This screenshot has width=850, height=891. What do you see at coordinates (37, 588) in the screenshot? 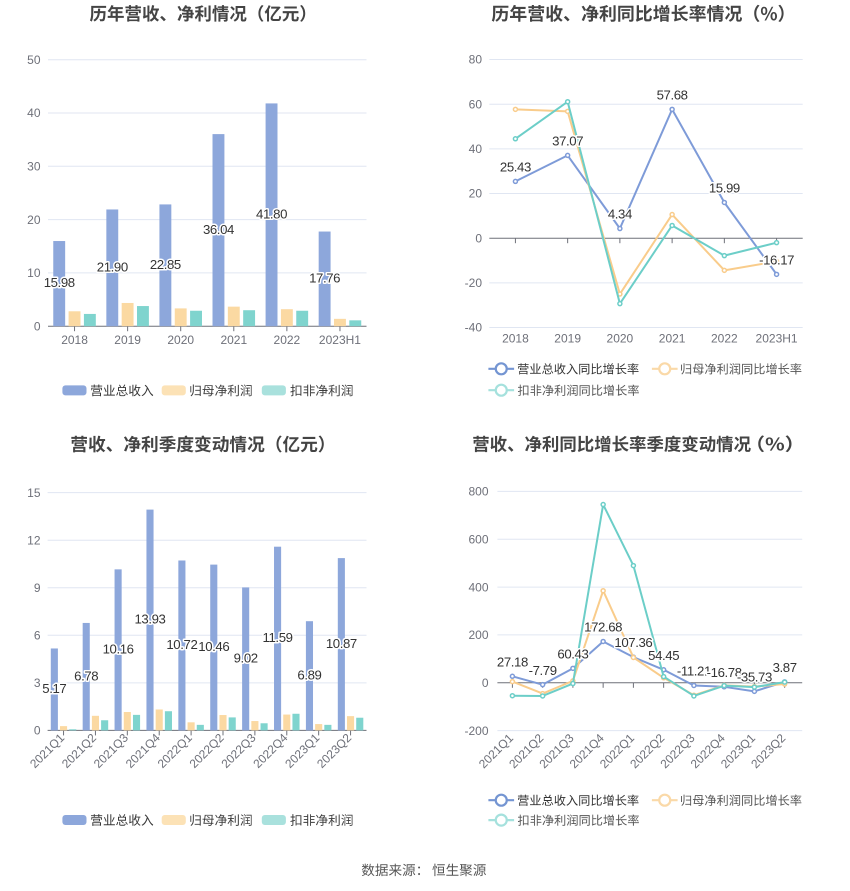
I see `svg-text: 9` at bounding box center [37, 588].